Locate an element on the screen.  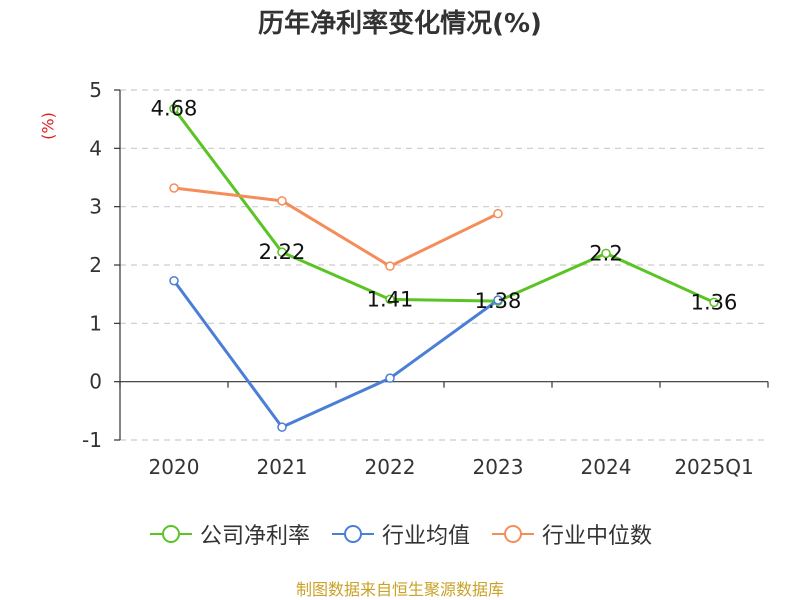
data-label: 4.68 is located at coordinates (174, 109).